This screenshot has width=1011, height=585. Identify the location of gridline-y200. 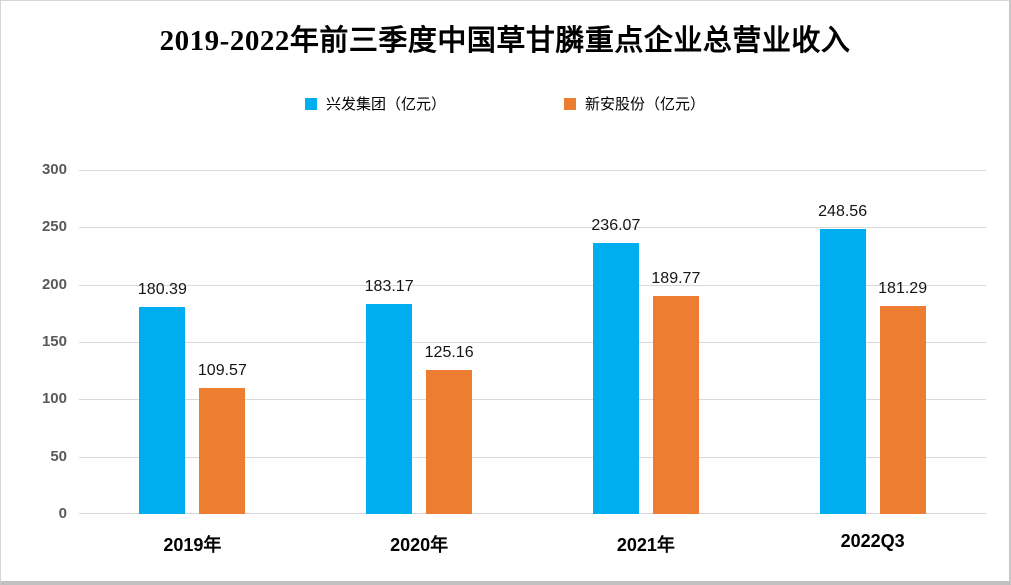
(532, 285).